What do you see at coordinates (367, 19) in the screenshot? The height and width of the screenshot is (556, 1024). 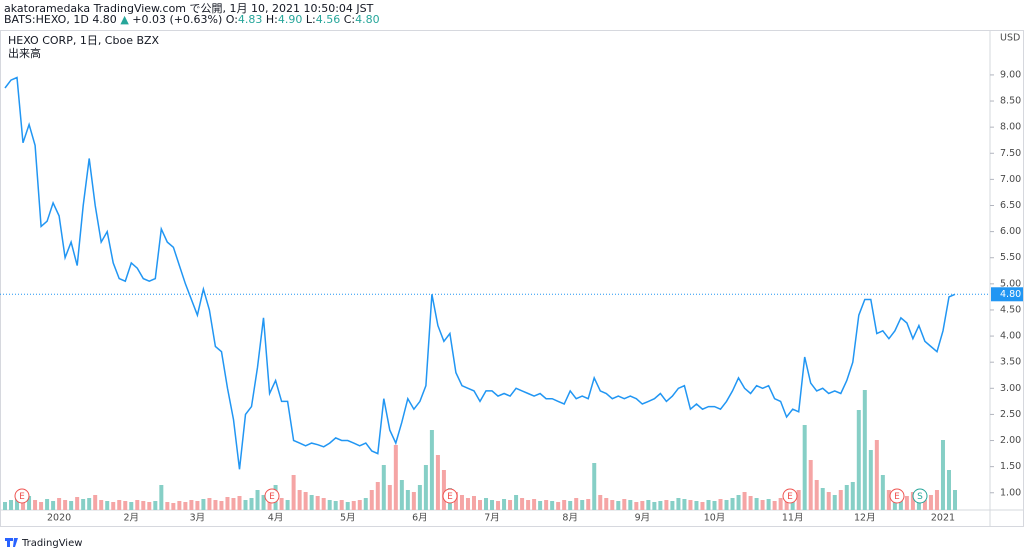 I see `ohlc-value: 4.80` at bounding box center [367, 19].